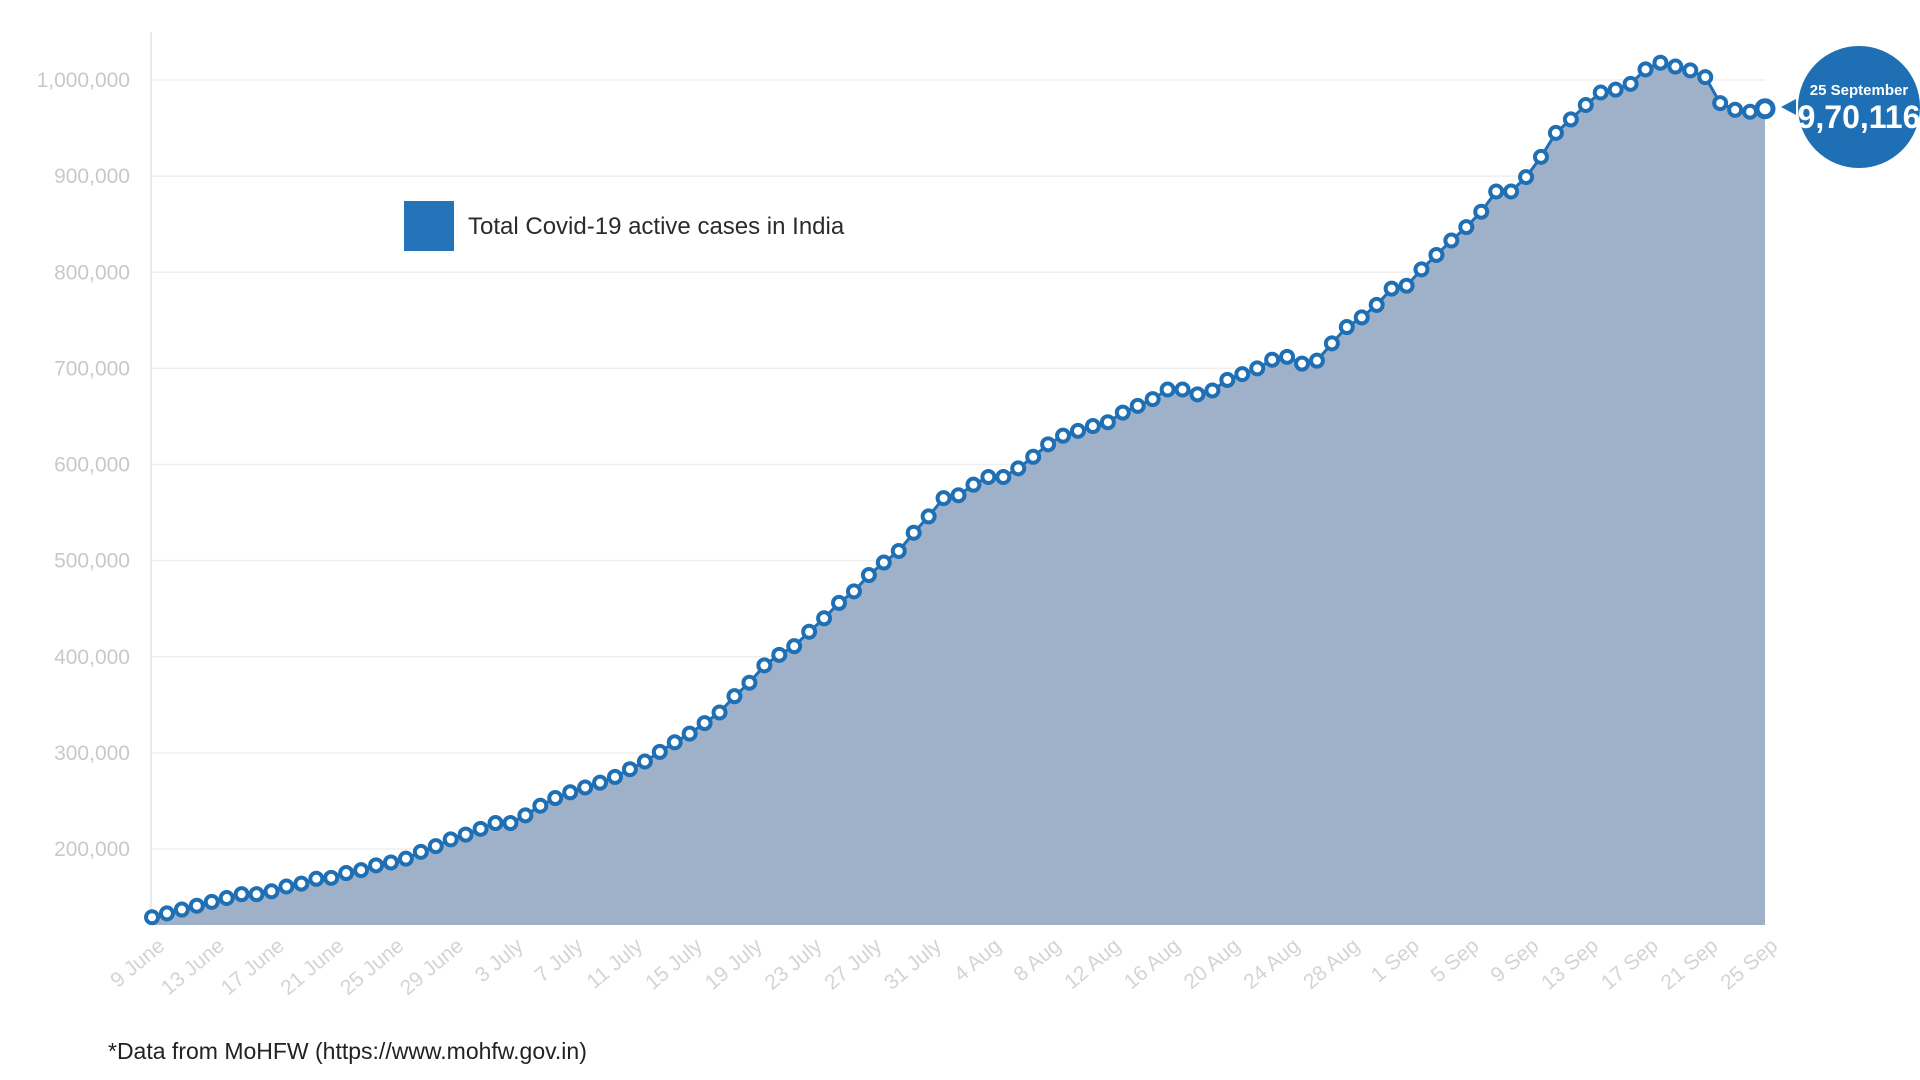  Describe the element at coordinates (1455, 960) in the screenshot. I see `x-tick-label: 5 Sep` at that location.